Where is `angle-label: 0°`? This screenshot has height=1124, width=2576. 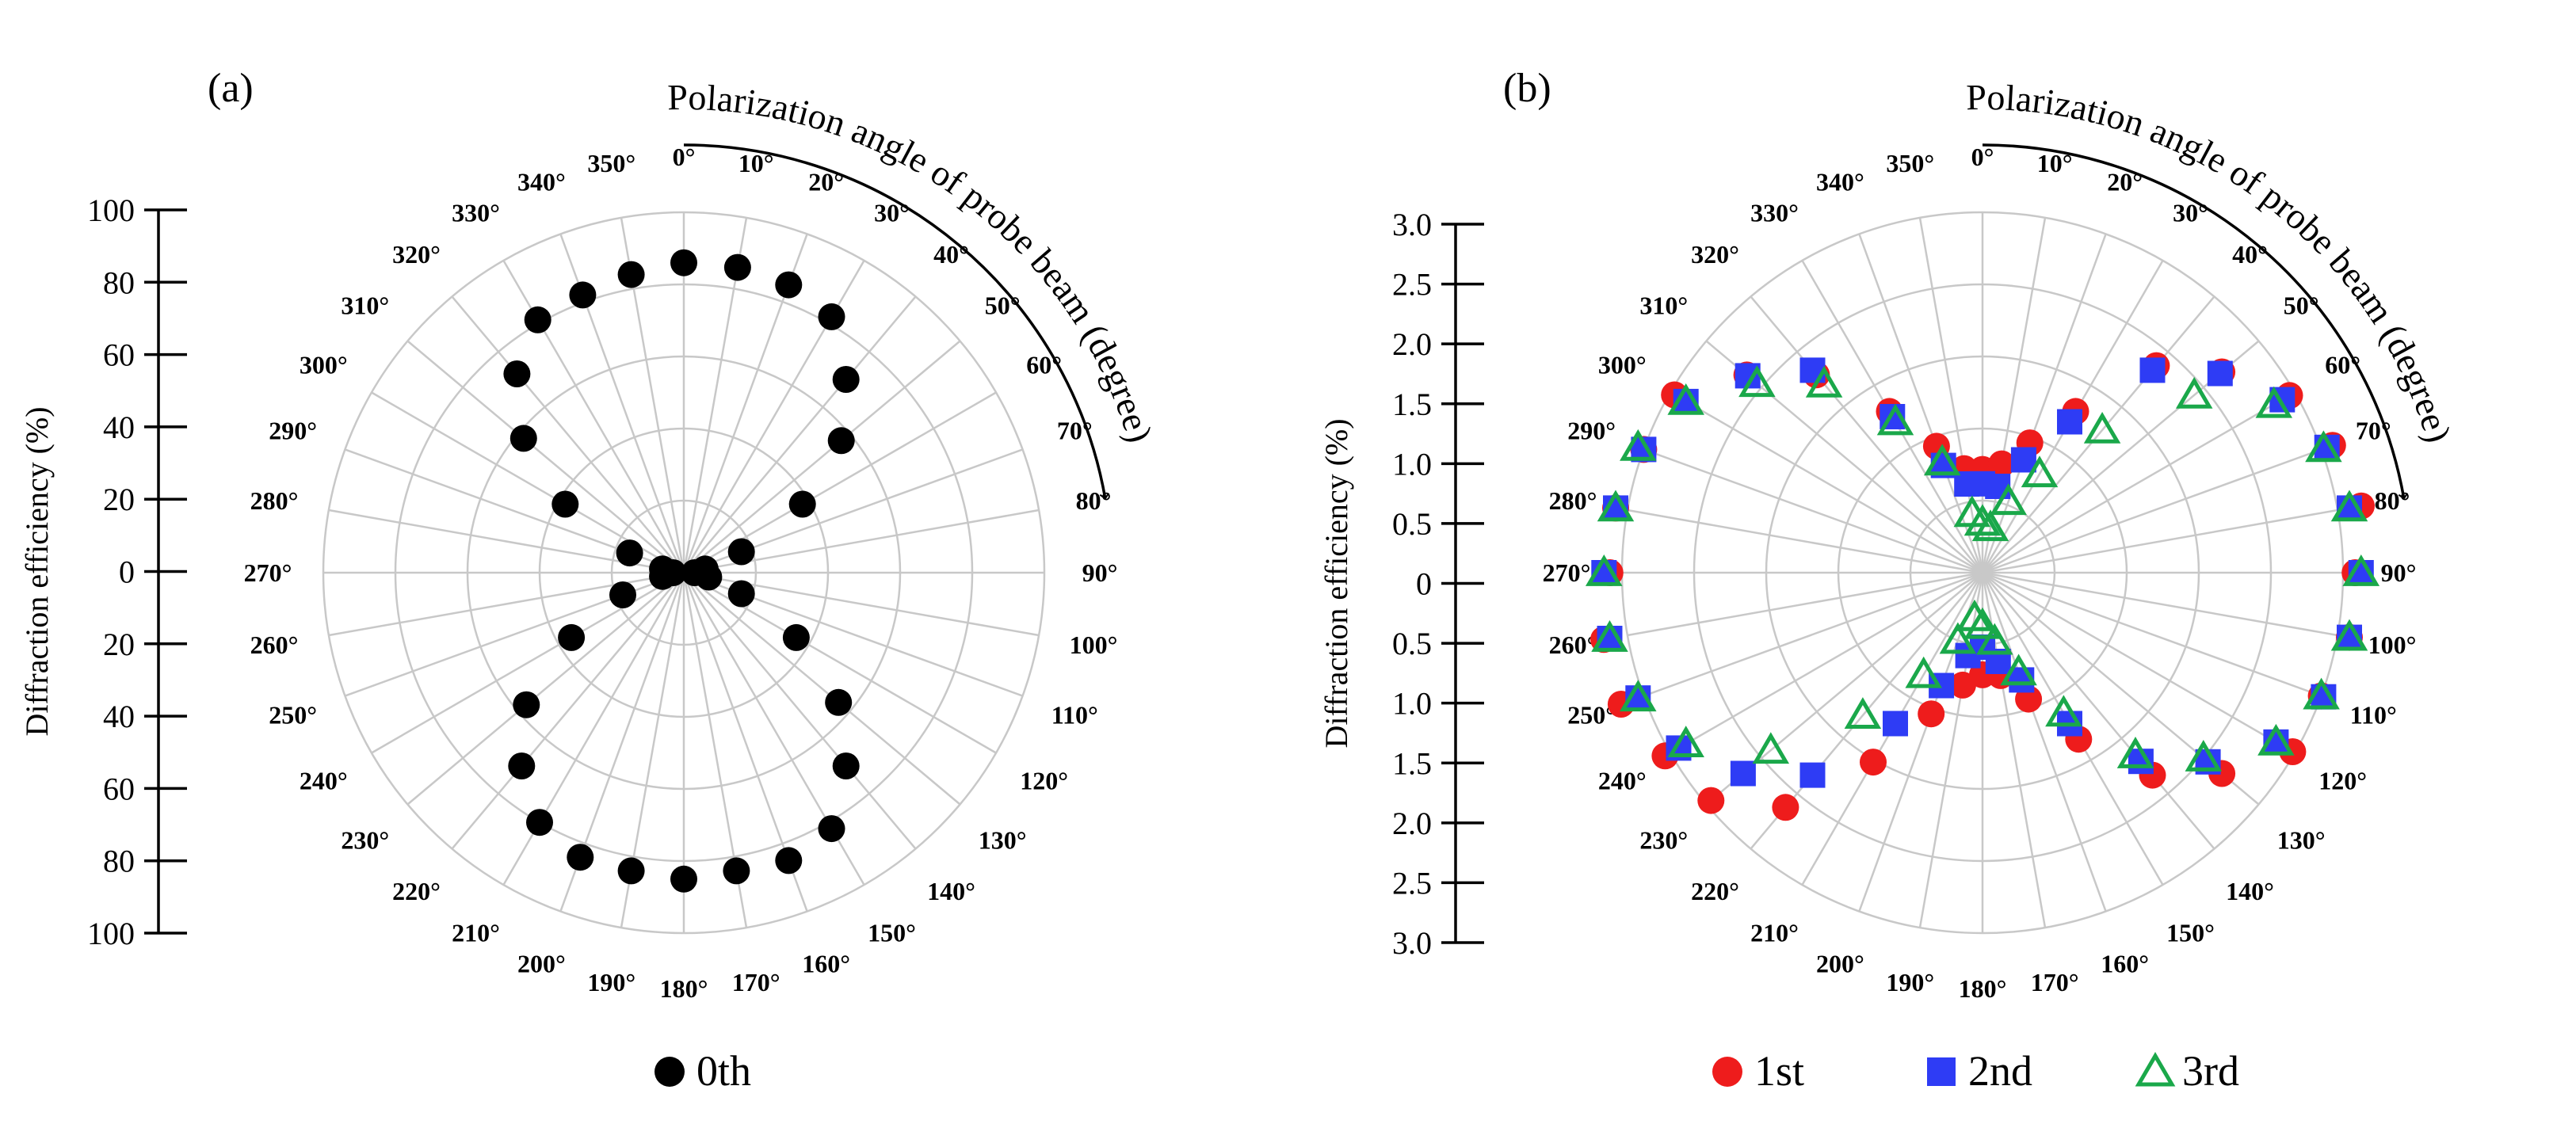 angle-label: 0° is located at coordinates (684, 157).